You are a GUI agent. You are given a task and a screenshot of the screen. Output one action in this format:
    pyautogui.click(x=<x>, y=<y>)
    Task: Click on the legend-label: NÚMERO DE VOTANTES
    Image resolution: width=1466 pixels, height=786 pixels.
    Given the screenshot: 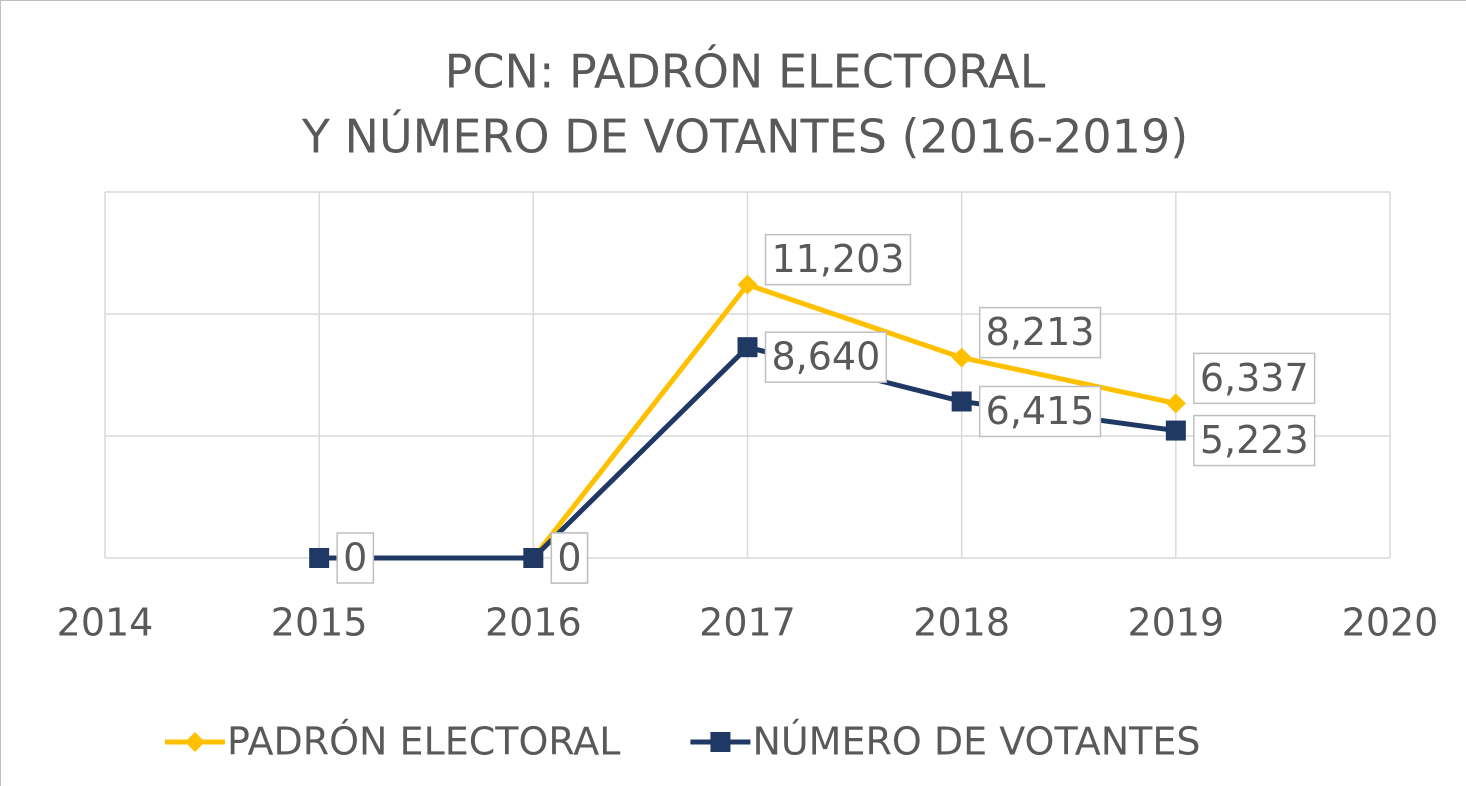 What is the action you would take?
    pyautogui.click(x=976, y=742)
    